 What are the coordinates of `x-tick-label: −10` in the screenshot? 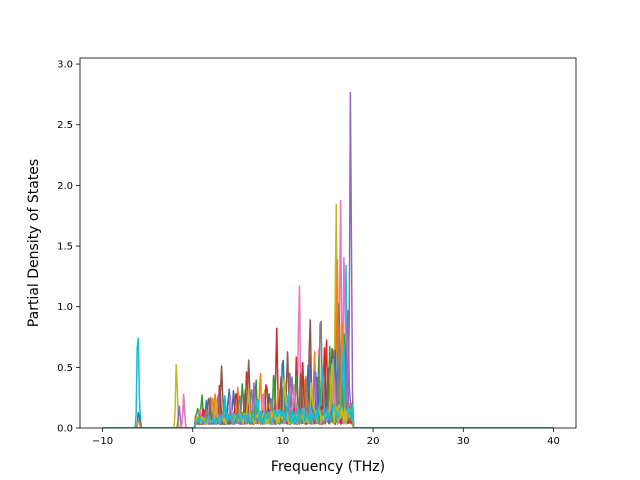 It's located at (102, 441).